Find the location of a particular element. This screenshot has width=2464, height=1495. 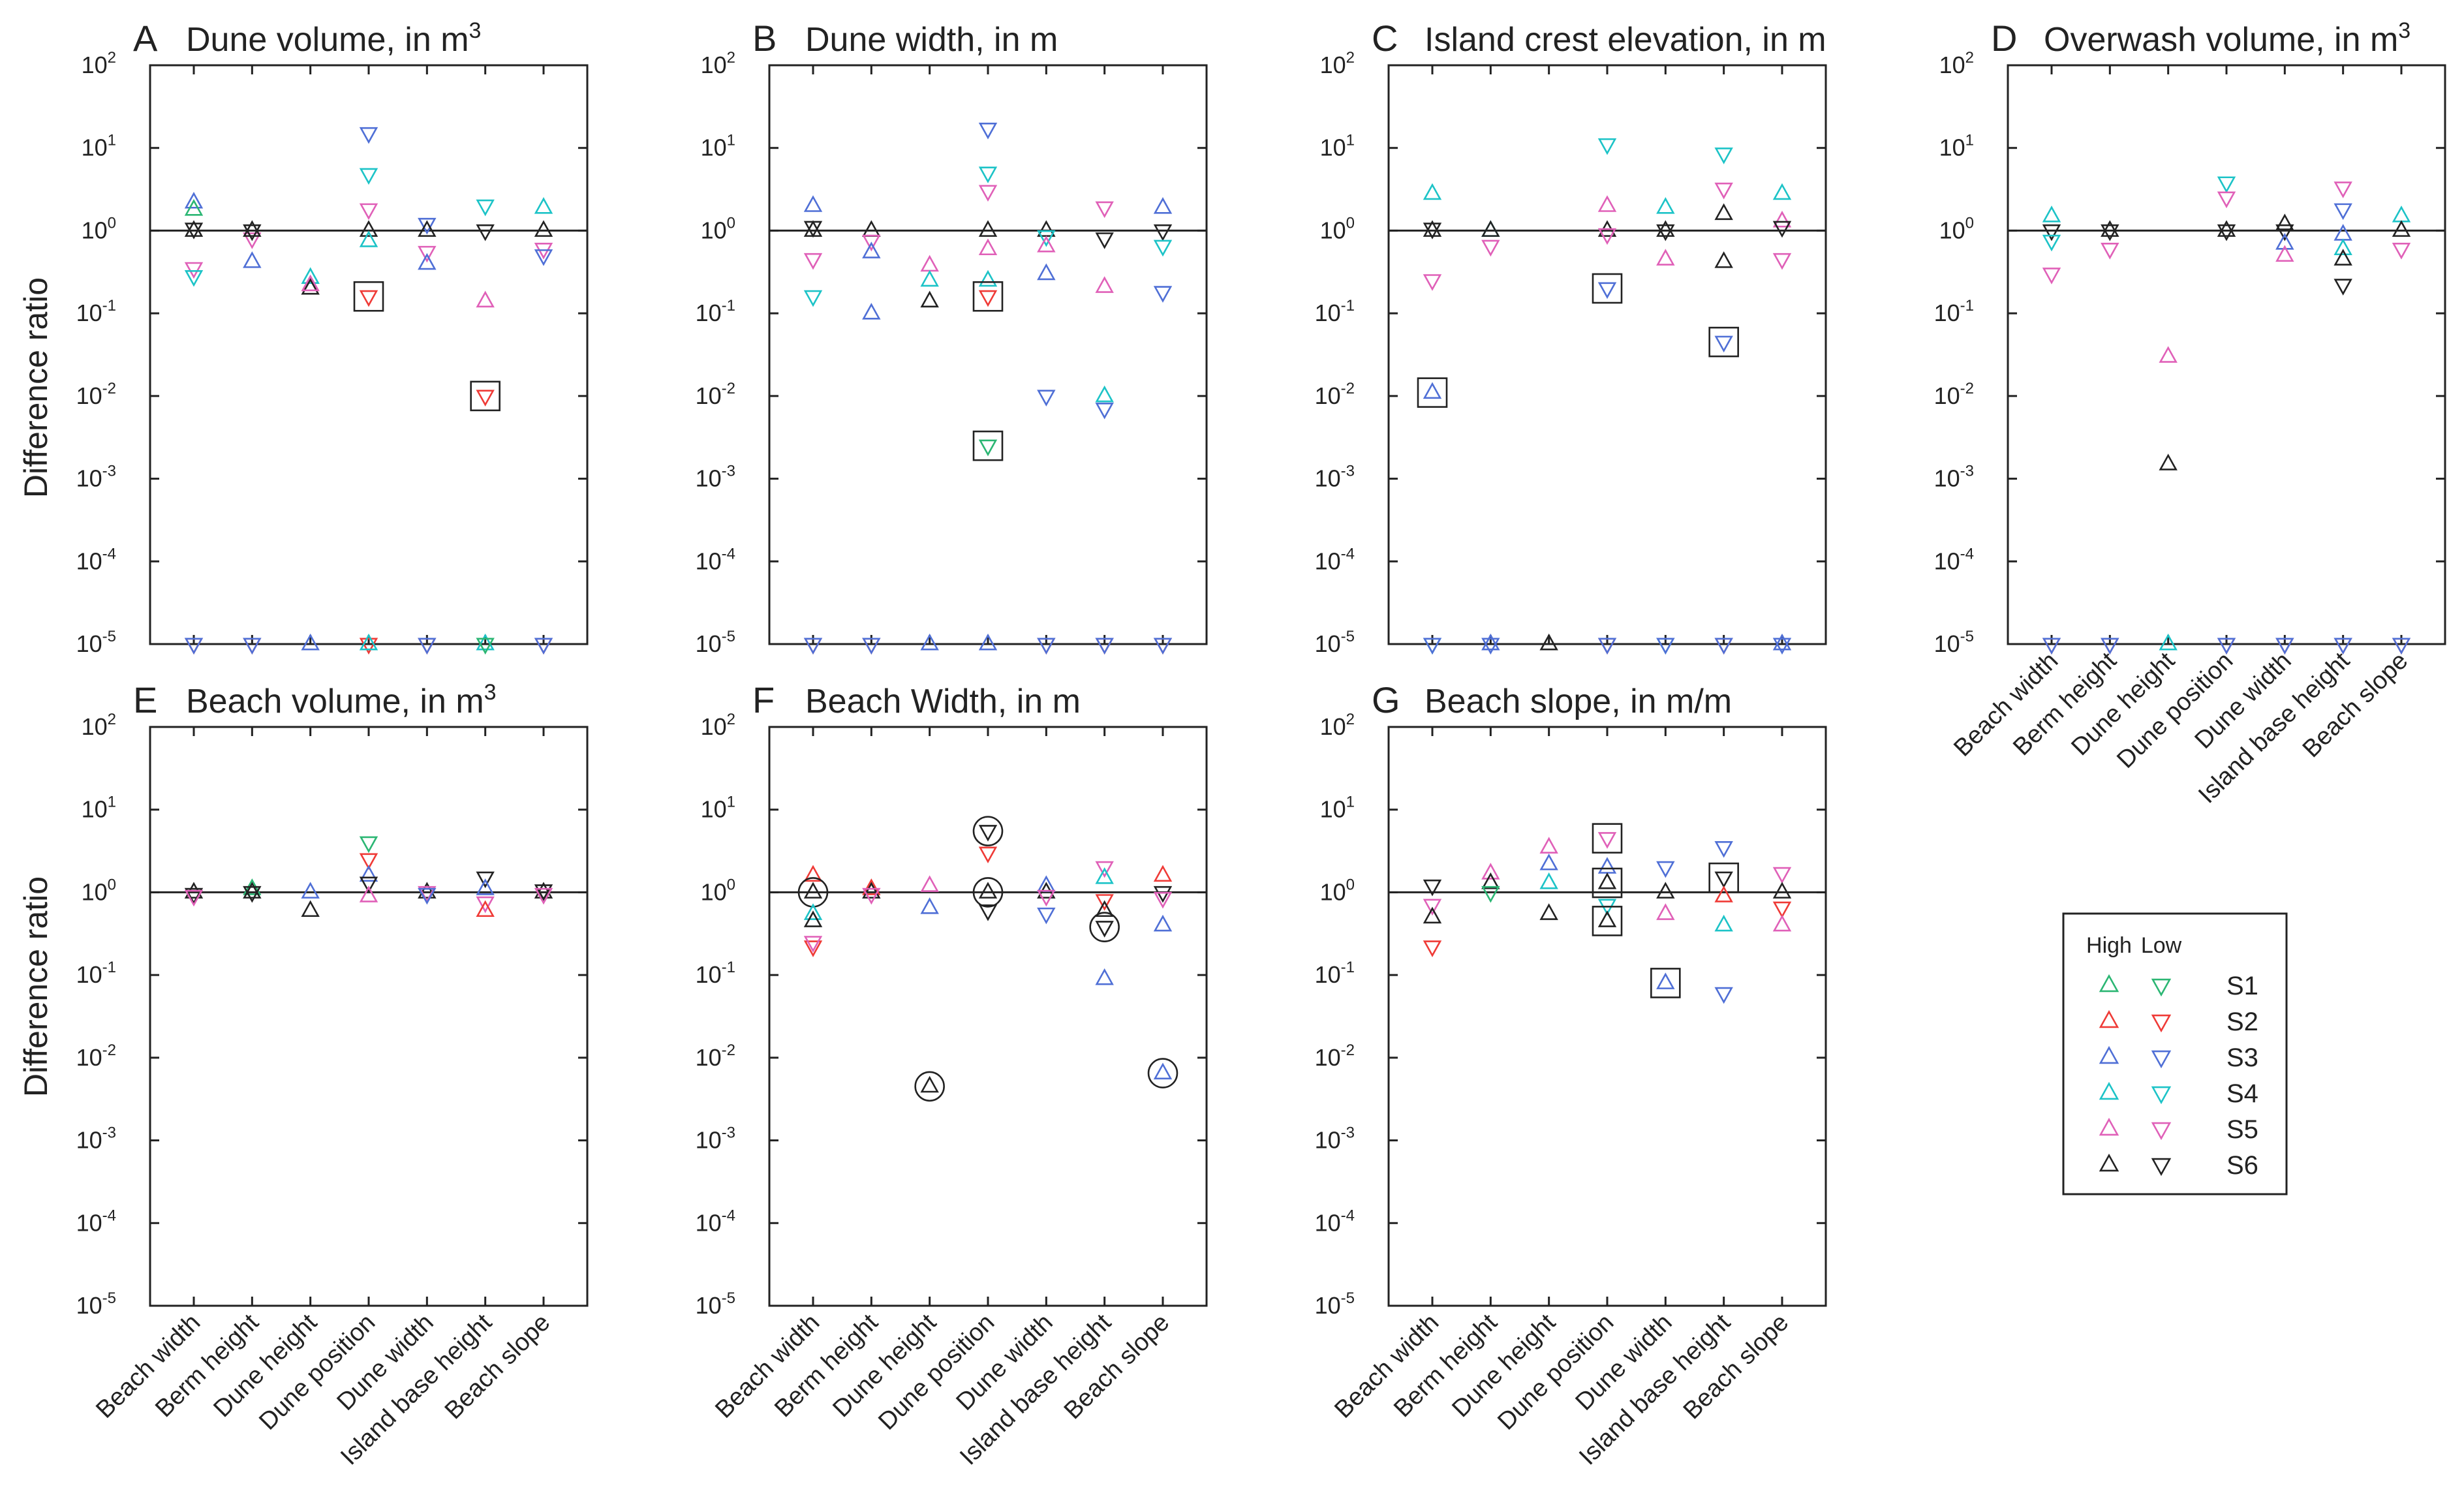

legend-label: S4 is located at coordinates (2242, 1093).